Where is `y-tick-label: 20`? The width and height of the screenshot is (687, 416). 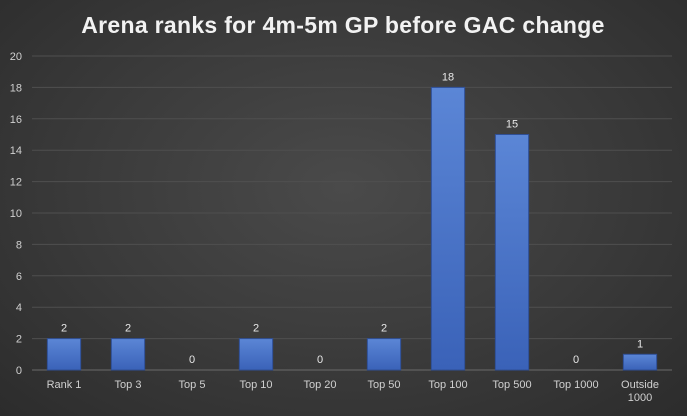 y-tick-label: 20 is located at coordinates (16, 57).